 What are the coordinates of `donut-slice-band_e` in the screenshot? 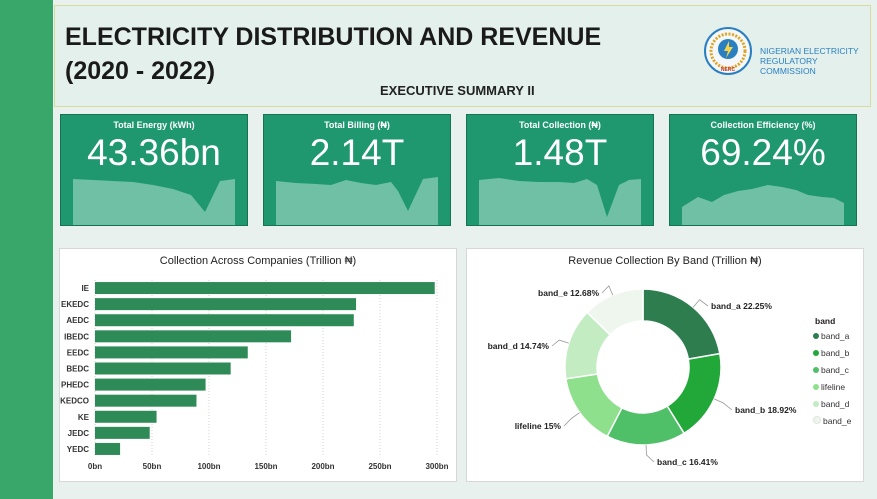 It's located at (615, 312).